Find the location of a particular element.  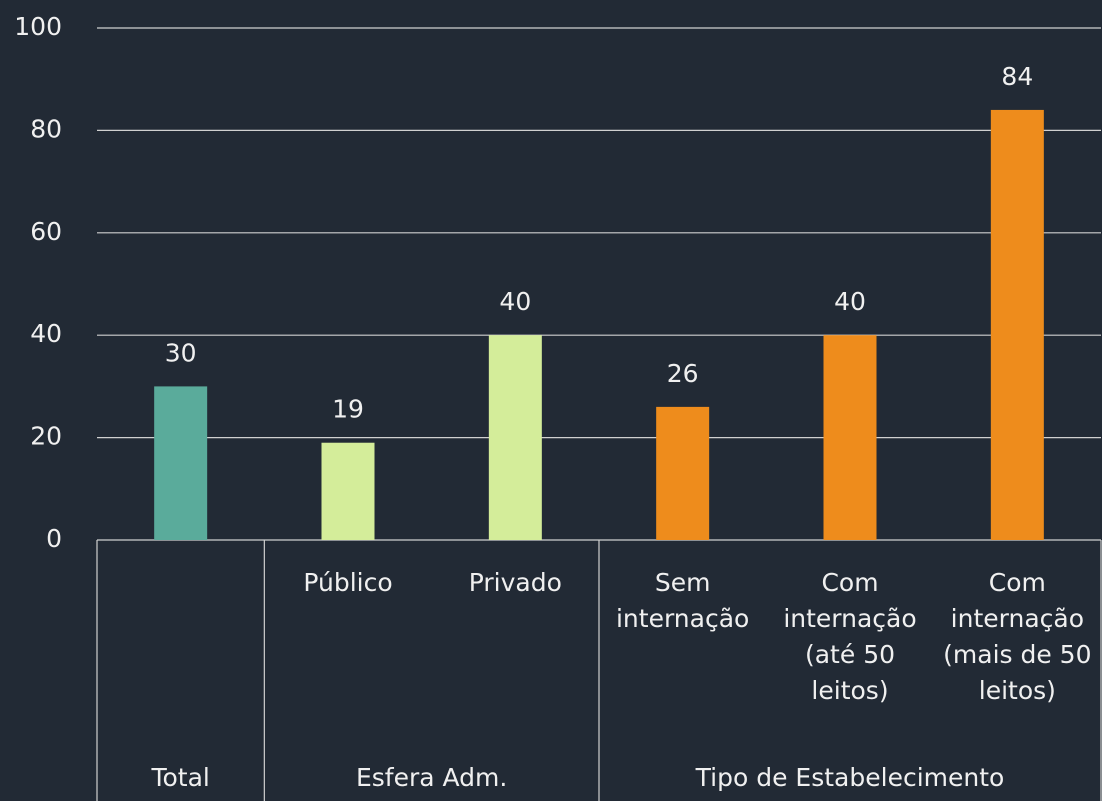

y-tick-label: 60 is located at coordinates (46, 231).